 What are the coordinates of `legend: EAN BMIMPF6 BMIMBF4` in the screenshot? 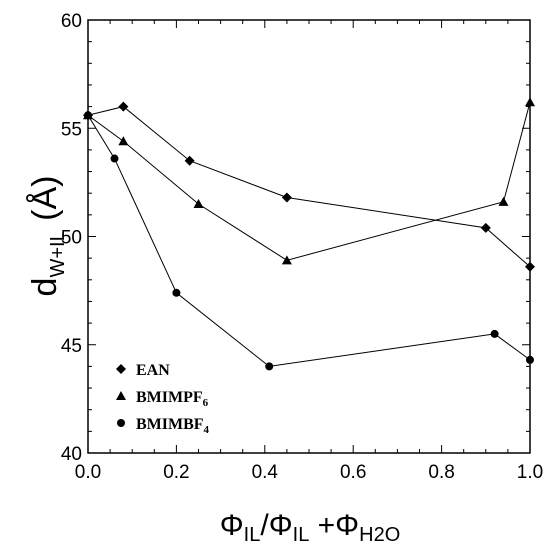 It's located at (163, 399).